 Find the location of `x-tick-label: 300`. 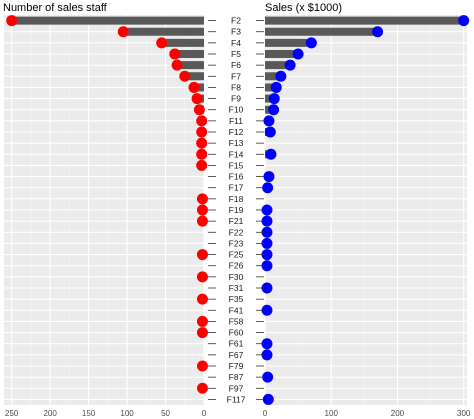

x-tick-label: 300 is located at coordinates (464, 413).